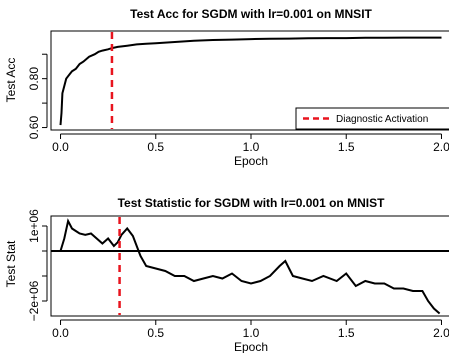  Describe the element at coordinates (34, 79) in the screenshot. I see `y-tick-label: 0.80` at that location.